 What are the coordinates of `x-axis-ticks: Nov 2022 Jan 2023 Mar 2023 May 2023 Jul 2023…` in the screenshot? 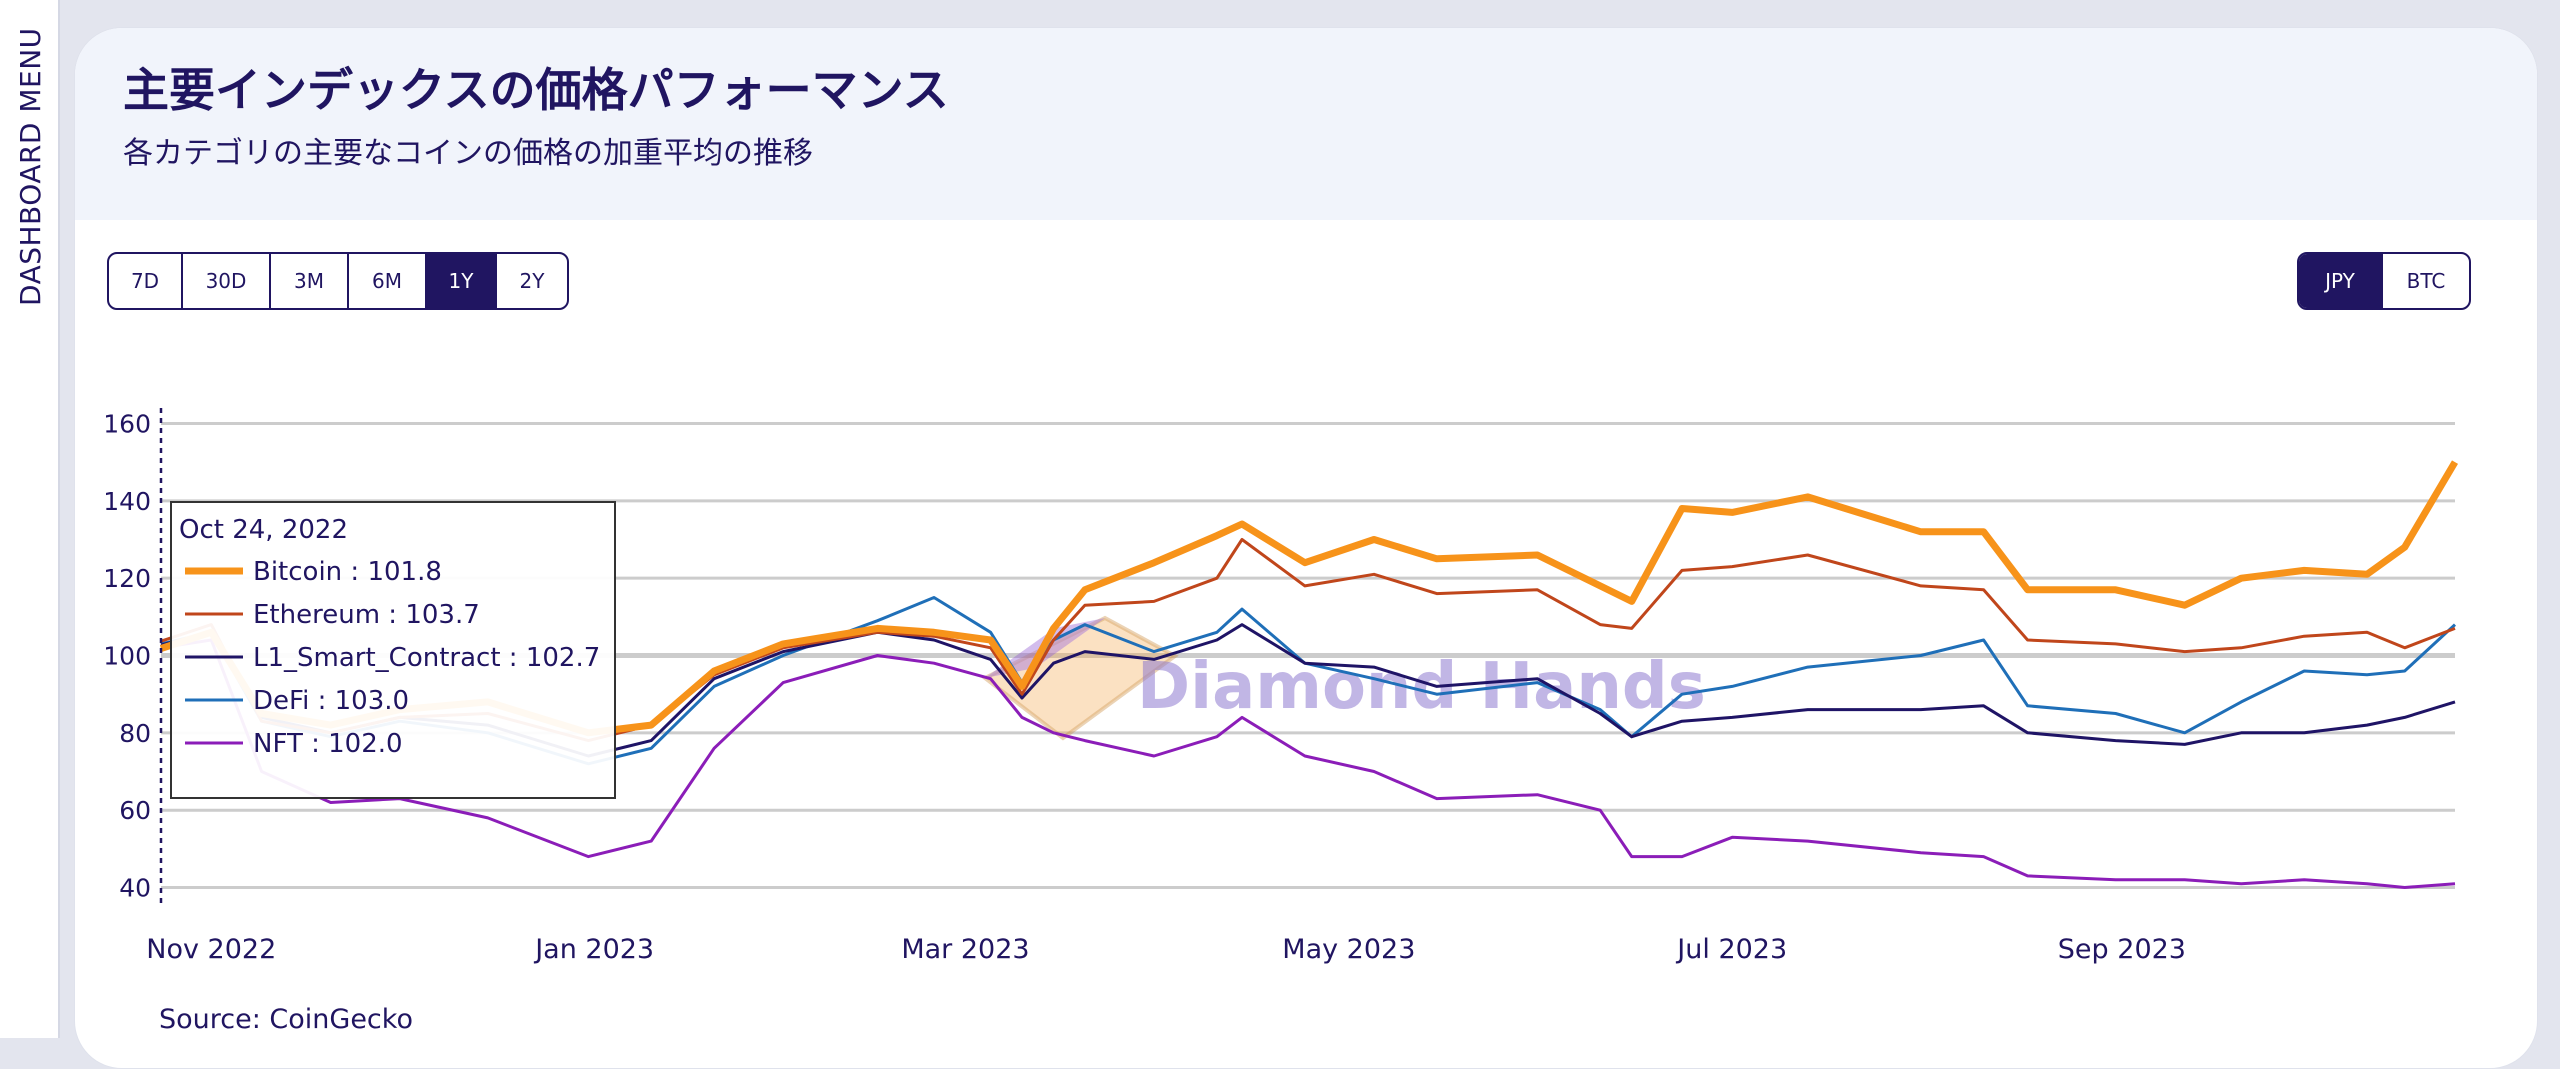 It's located at (1166, 949).